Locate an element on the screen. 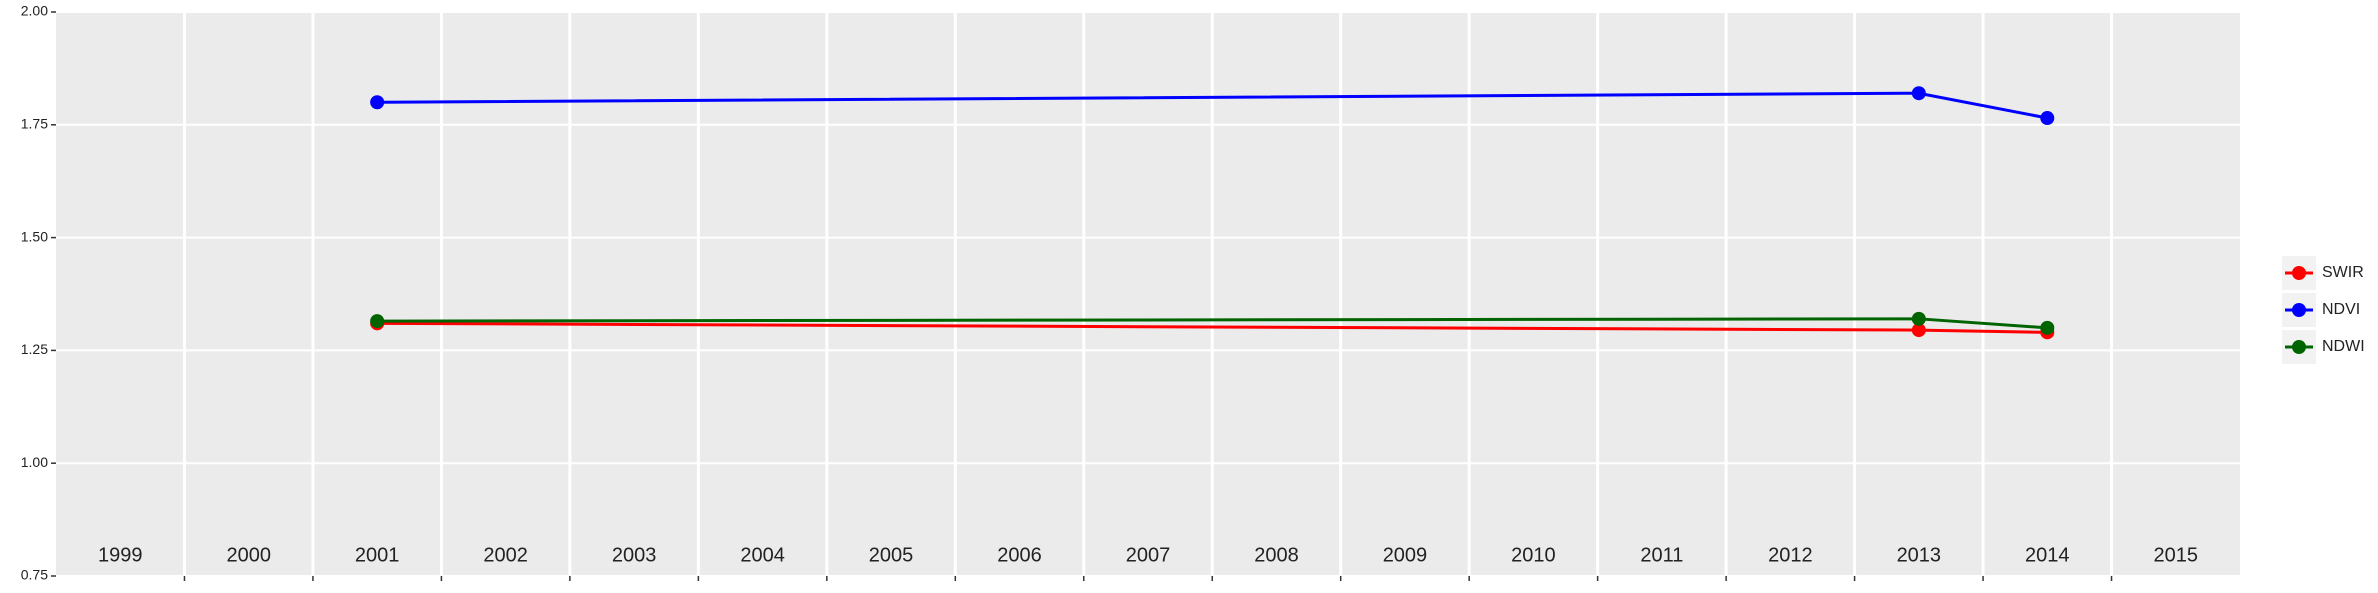 Image resolution: width=2378 pixels, height=593 pixels. x-tick-label: 2004 is located at coordinates (762, 555).